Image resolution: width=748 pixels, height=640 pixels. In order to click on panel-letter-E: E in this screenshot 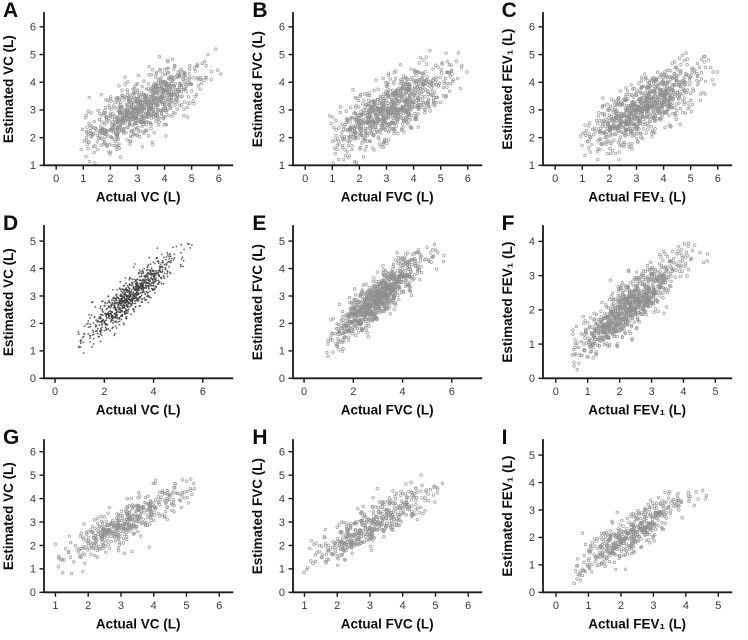, I will do `click(259, 224)`.